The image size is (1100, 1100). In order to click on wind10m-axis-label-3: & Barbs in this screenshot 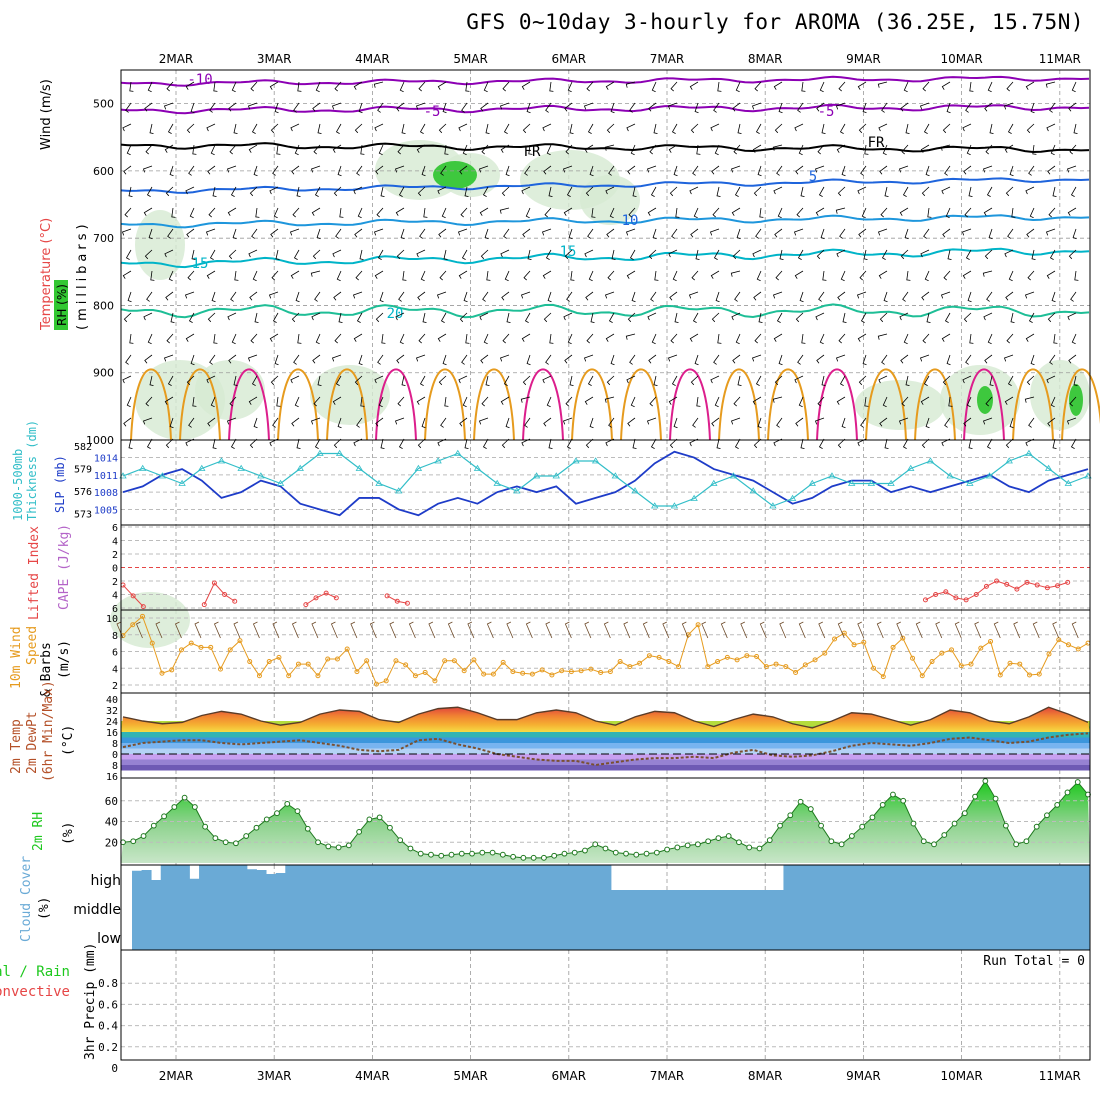, I will do `click(46, 669)`.